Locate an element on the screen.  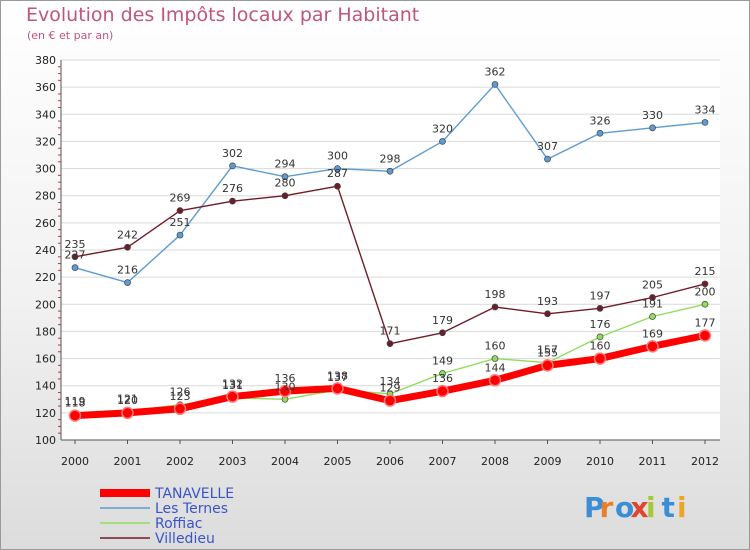
data-label: 251 is located at coordinates (180, 222).